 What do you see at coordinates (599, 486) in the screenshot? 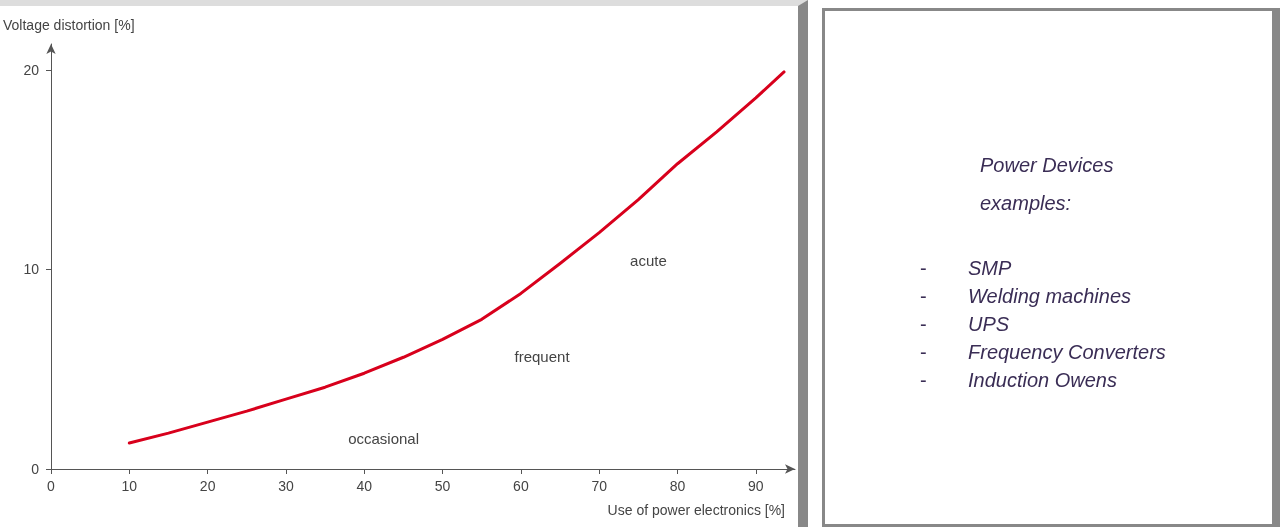
I see `x-tick-label: 70` at bounding box center [599, 486].